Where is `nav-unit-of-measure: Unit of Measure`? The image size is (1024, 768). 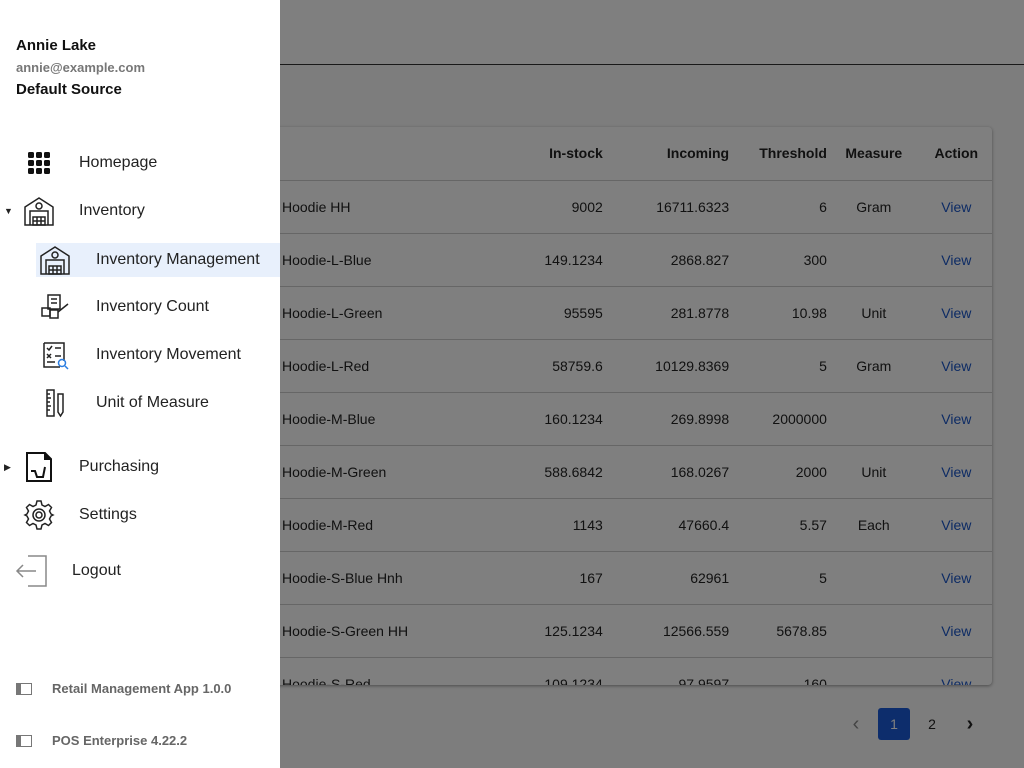
nav-unit-of-measure: Unit of Measure is located at coordinates (140, 403).